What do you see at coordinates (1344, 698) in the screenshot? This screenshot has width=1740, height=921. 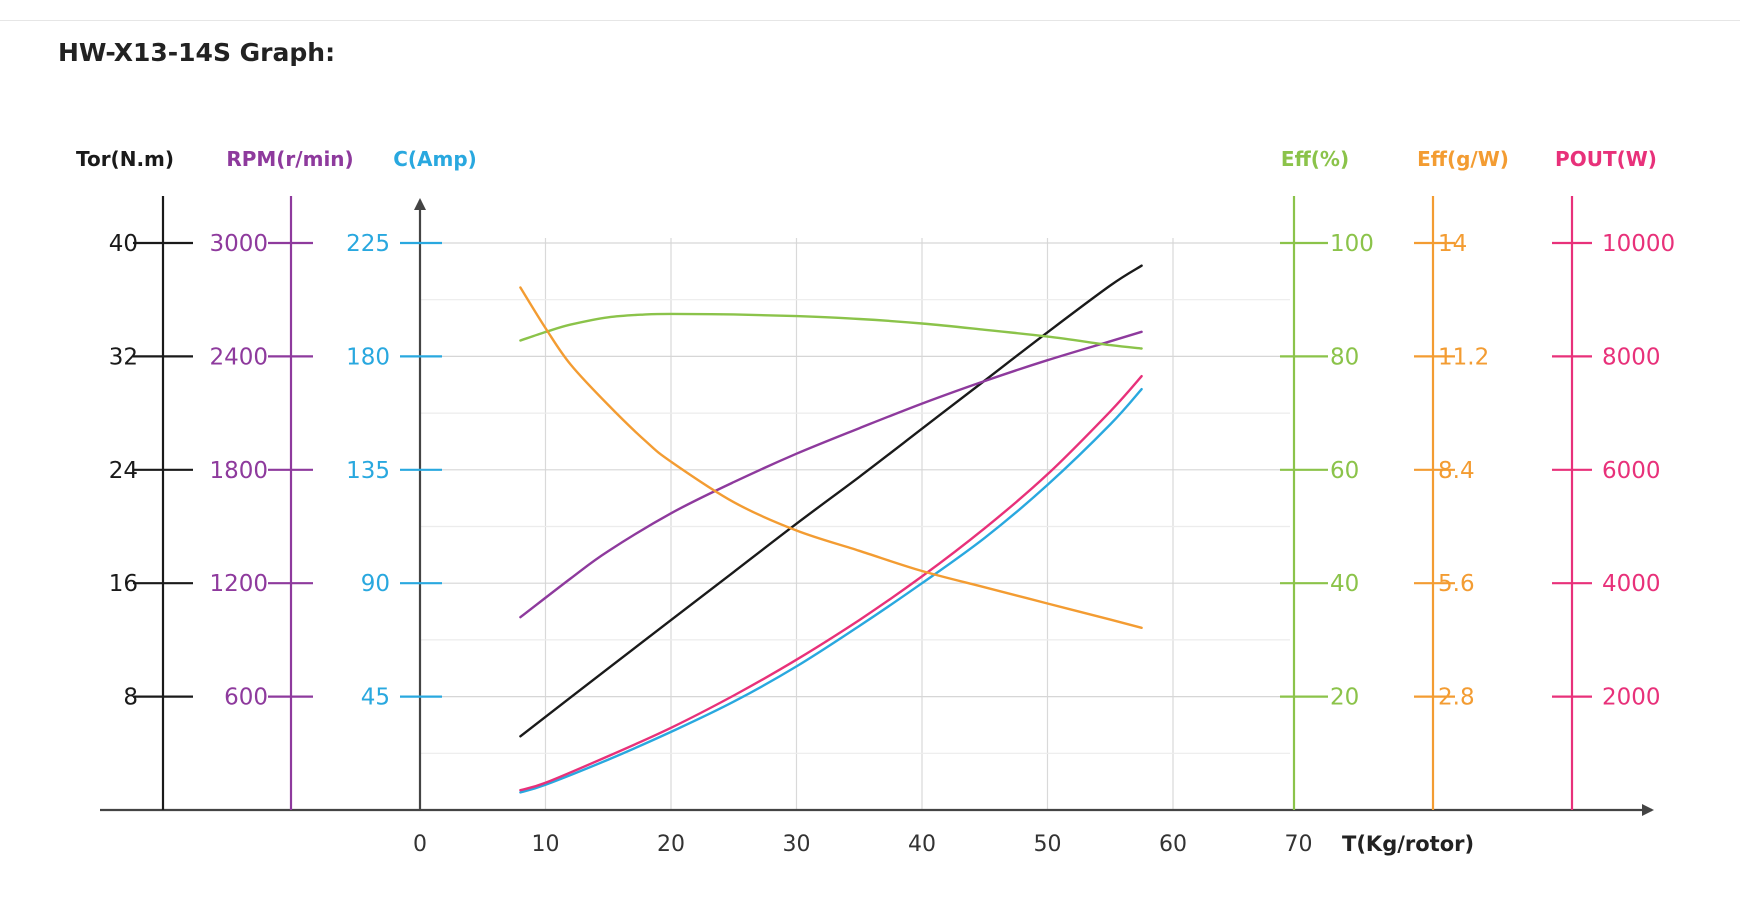 I see `y-tick-label-effp: 20` at bounding box center [1344, 698].